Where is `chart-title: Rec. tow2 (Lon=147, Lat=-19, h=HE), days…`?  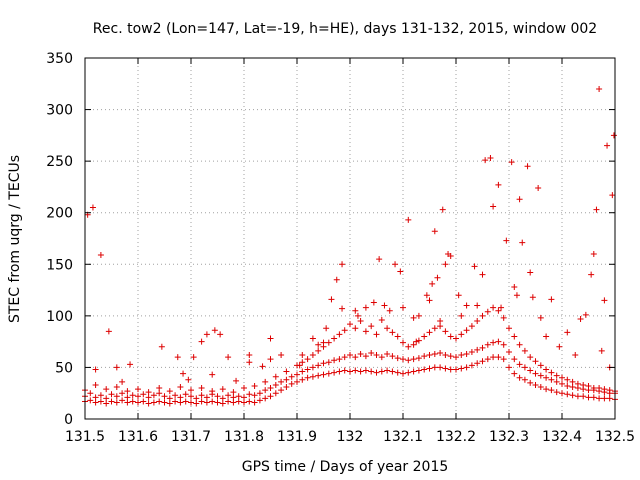
chart-title: Rec. tow2 (Lon=147, Lat=-19, h=HE), days… is located at coordinates (345, 29).